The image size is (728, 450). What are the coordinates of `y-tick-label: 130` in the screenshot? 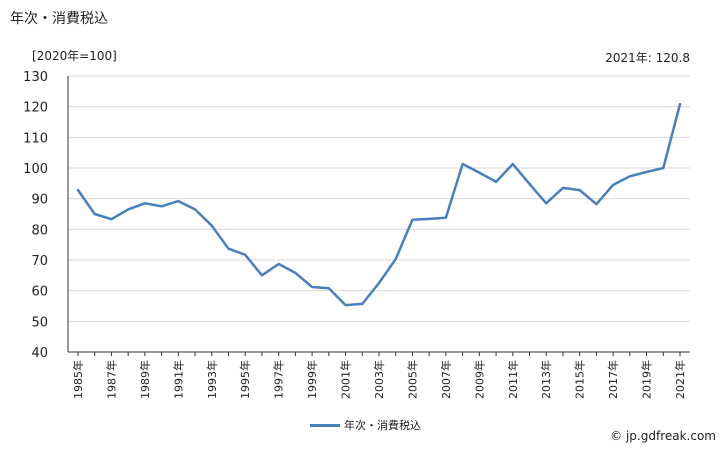 It's located at (35, 77).